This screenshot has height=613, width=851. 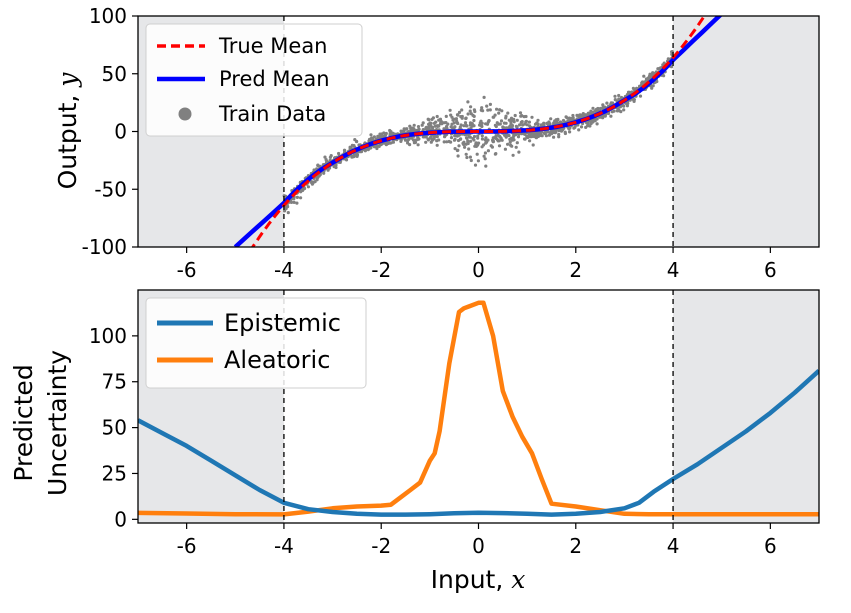 What do you see at coordinates (120, 519) in the screenshot?
I see `y-tick-label: 0` at bounding box center [120, 519].